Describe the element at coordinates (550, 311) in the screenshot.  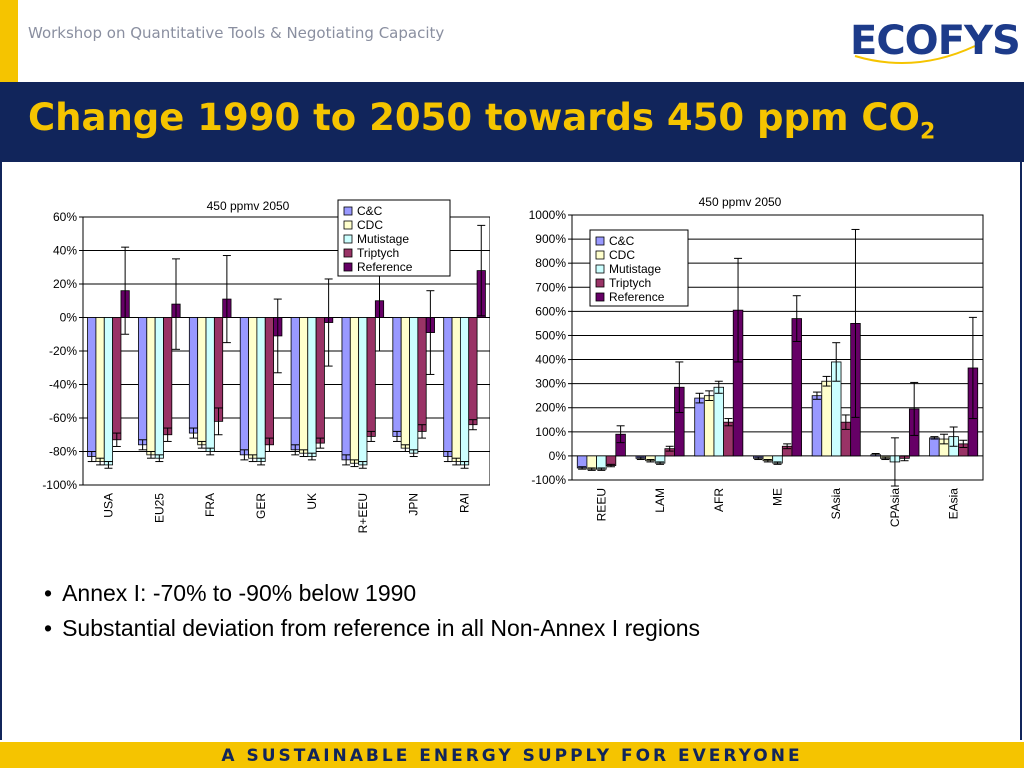
I see `y-tick-label: 600%` at that location.